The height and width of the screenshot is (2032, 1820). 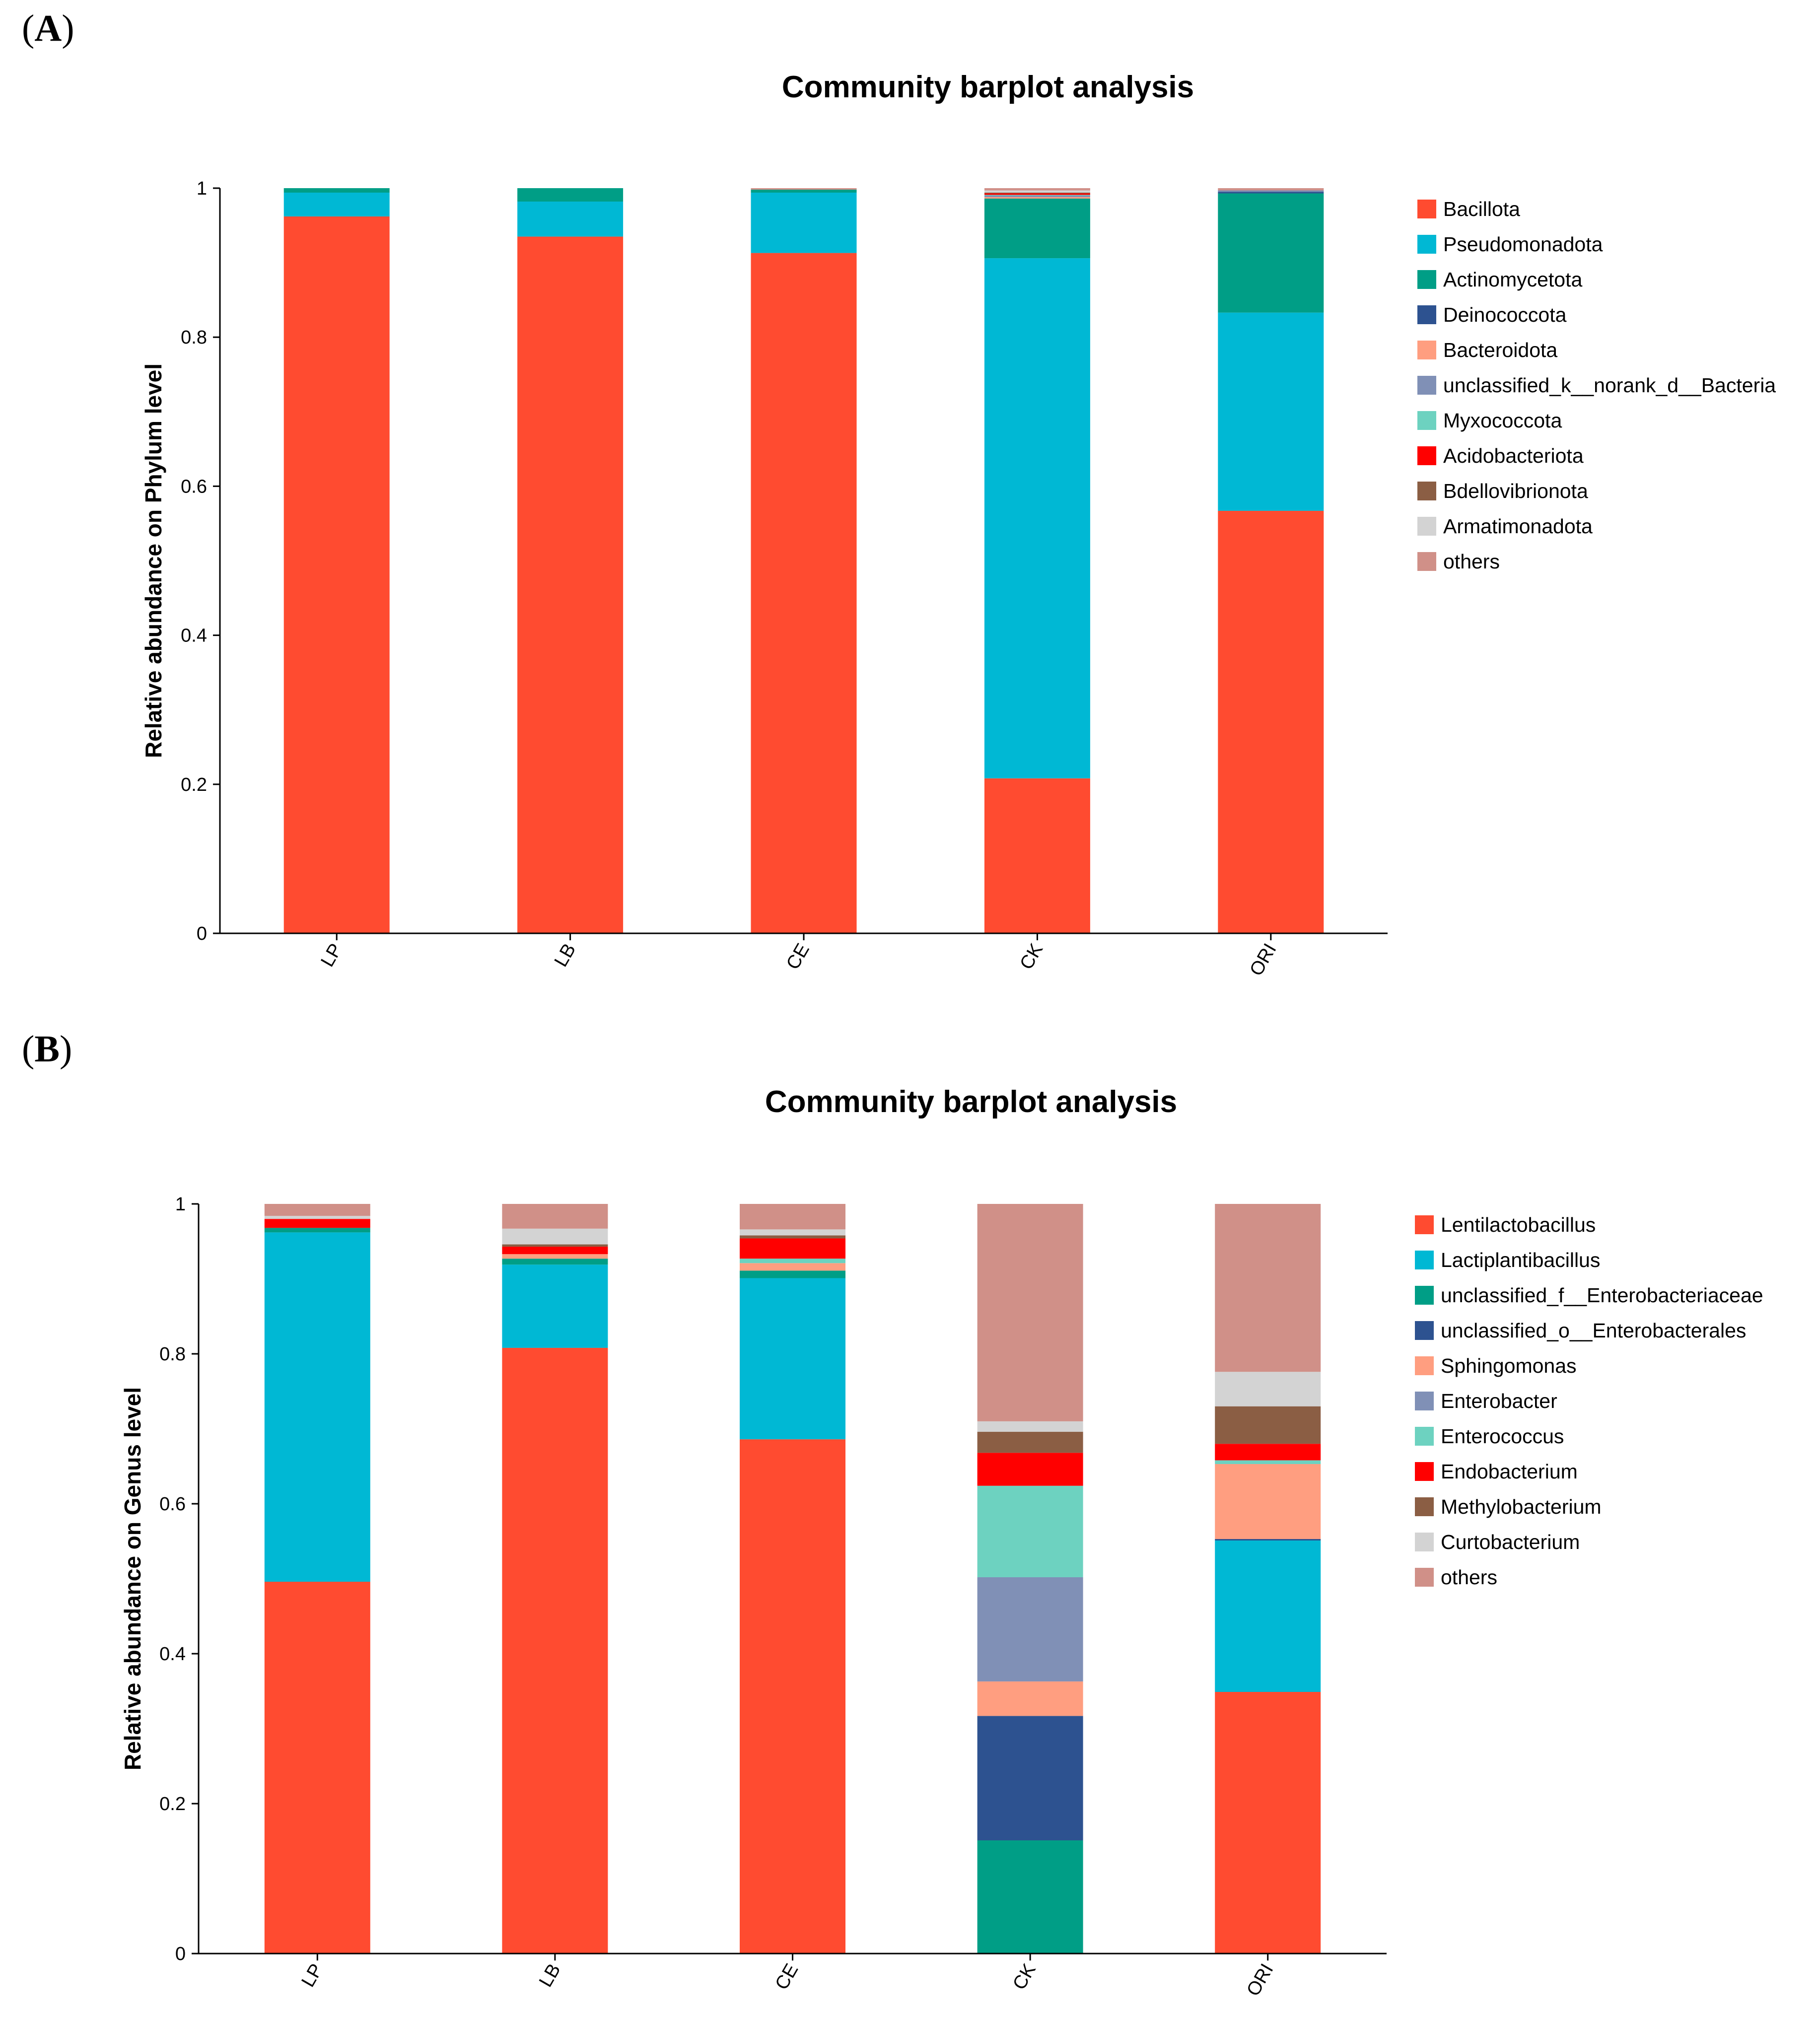 I want to click on legend-label: unclassified_o__Enterobacterales, so click(x=1593, y=1330).